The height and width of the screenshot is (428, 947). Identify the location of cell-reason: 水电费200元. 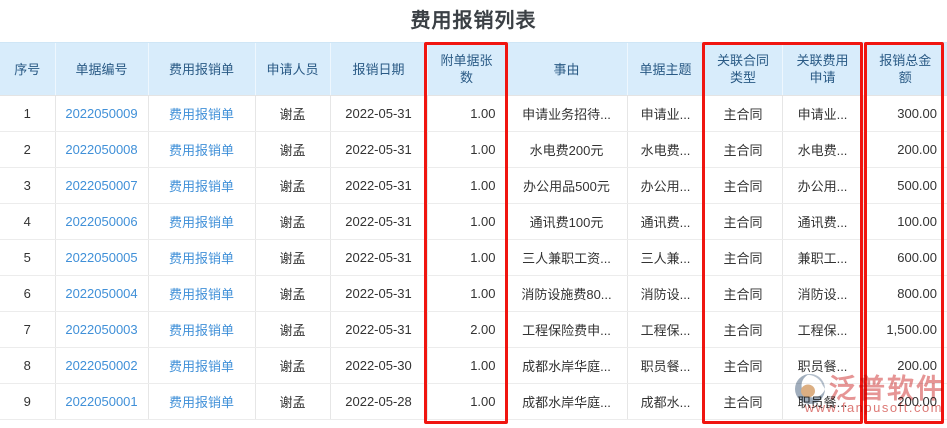
(566, 149).